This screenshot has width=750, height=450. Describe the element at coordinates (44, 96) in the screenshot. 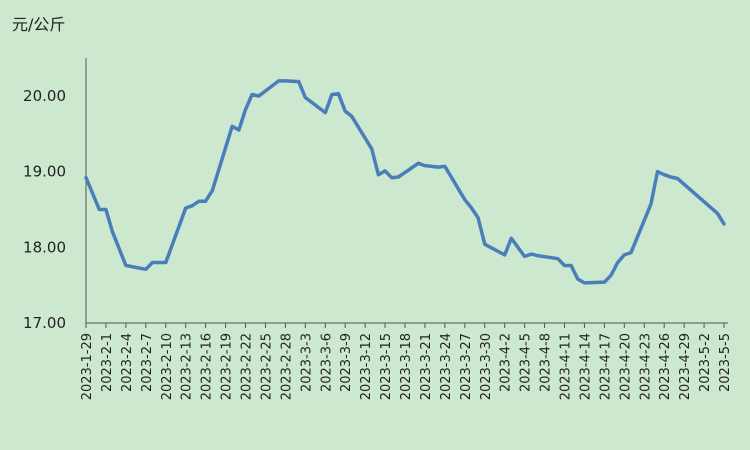

I see `y-tick-label: 20.00` at that location.